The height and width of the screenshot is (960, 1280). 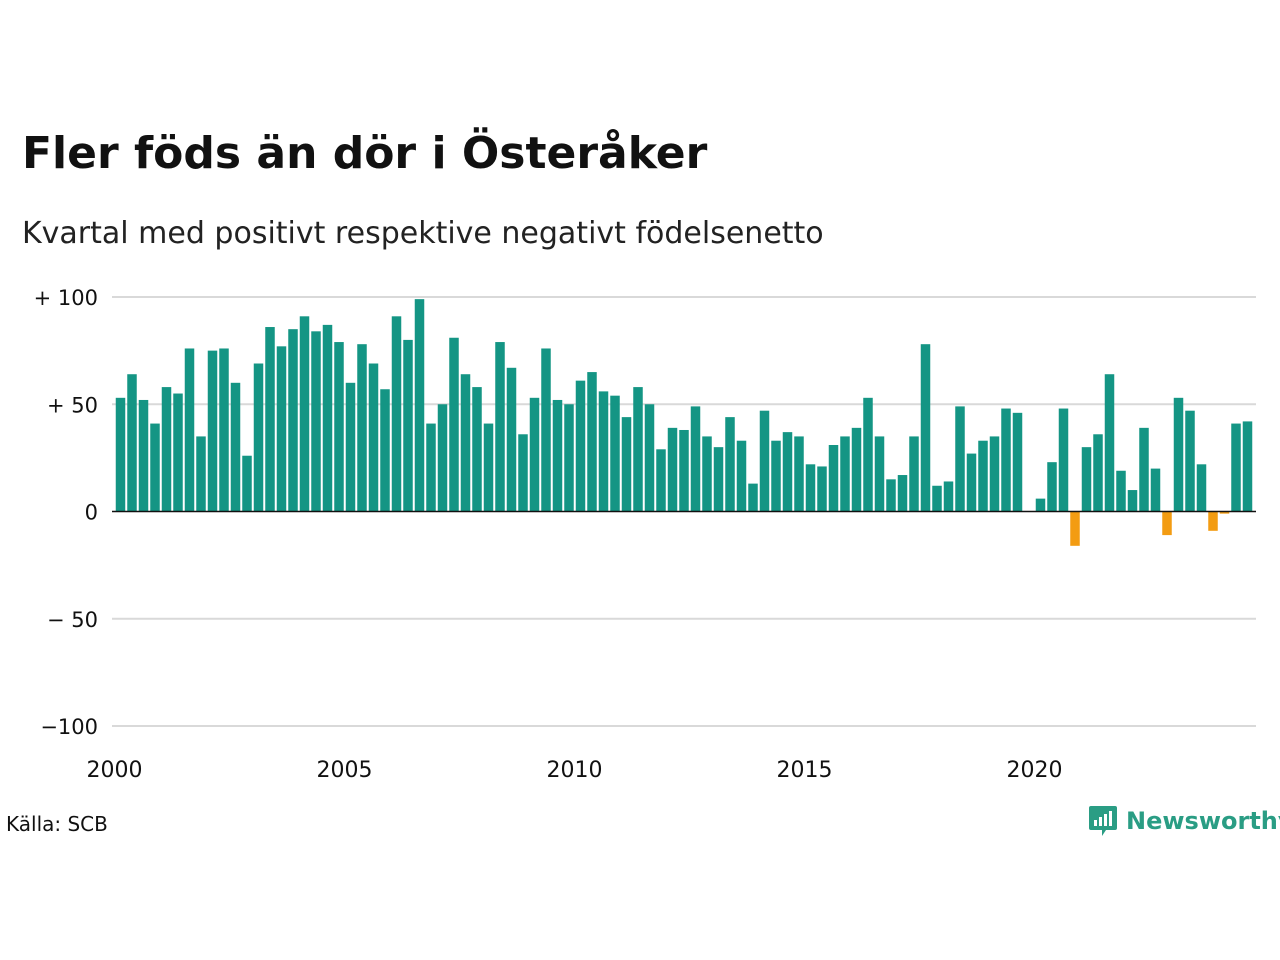 What do you see at coordinates (91, 513) in the screenshot?
I see `y-tick-label: 0` at bounding box center [91, 513].